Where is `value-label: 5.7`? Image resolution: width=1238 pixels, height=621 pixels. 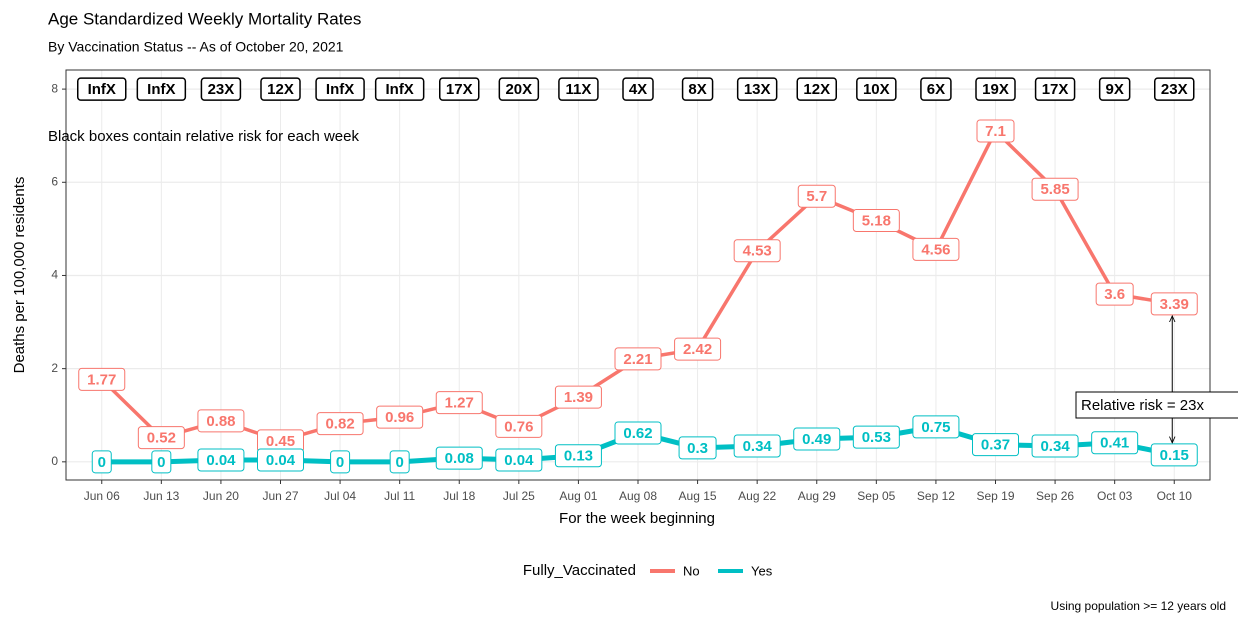 value-label: 5.7 is located at coordinates (816, 196).